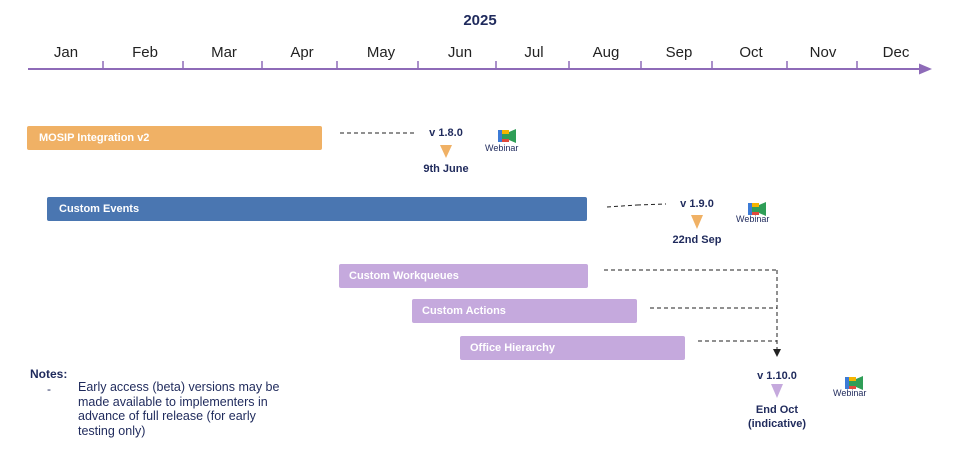 This screenshot has width=960, height=454. Describe the element at coordinates (446, 169) in the screenshot. I see `milestone-date-1: 9th June` at that location.